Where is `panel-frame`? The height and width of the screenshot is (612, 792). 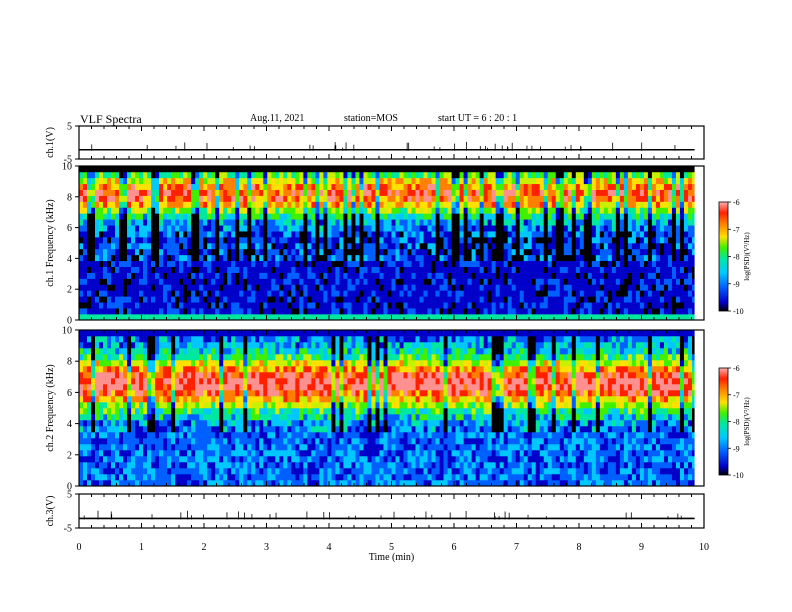 panel-frame is located at coordinates (391, 511).